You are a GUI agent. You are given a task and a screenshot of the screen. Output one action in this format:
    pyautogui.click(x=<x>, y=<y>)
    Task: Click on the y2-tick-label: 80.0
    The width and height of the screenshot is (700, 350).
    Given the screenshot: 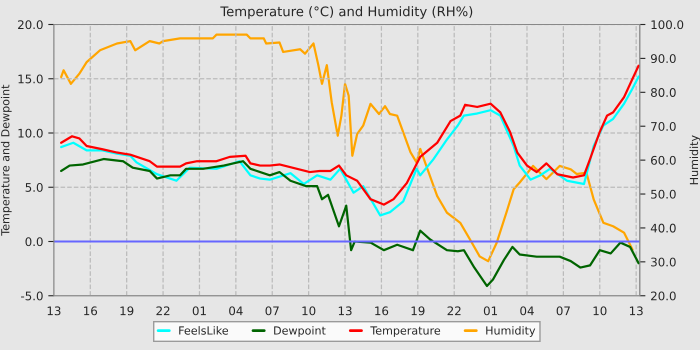 What is the action you would take?
    pyautogui.click(x=663, y=92)
    